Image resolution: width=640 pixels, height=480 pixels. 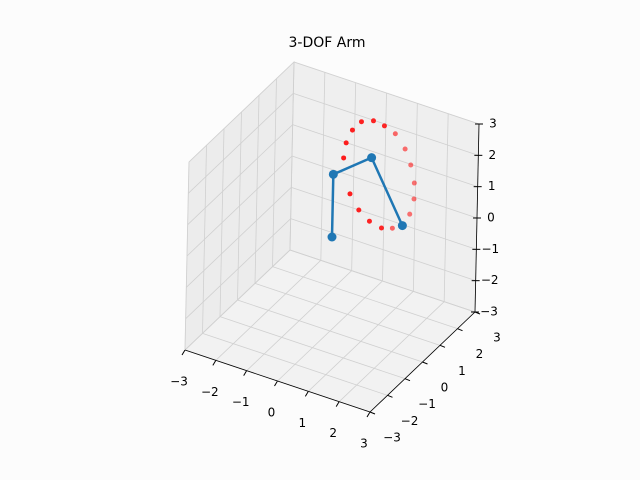 What do you see at coordinates (427, 404) in the screenshot?
I see `y-tick-label: −1` at bounding box center [427, 404].